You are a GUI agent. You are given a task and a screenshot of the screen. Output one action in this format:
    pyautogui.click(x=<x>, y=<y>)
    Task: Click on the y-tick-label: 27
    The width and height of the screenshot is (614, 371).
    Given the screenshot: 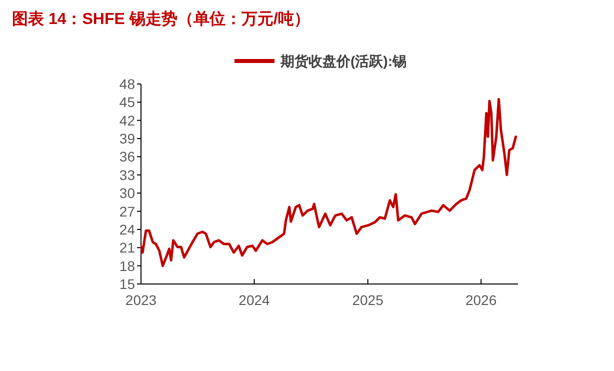 What is the action you would take?
    pyautogui.click(x=127, y=211)
    